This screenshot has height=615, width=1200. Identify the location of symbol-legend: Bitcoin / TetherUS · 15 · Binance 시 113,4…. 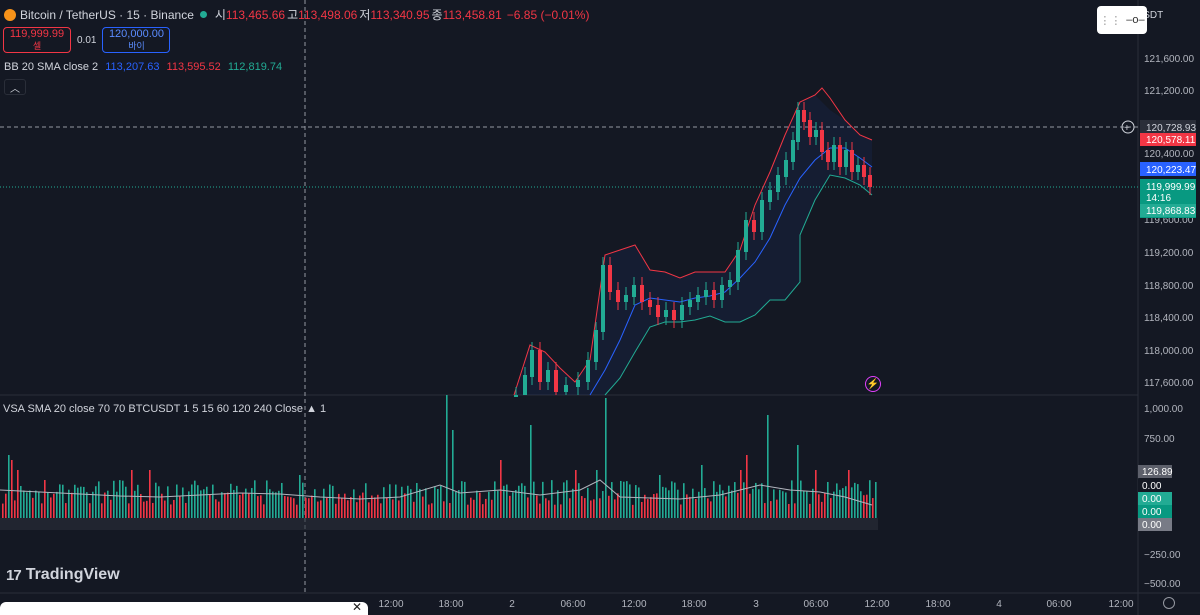
(296, 14).